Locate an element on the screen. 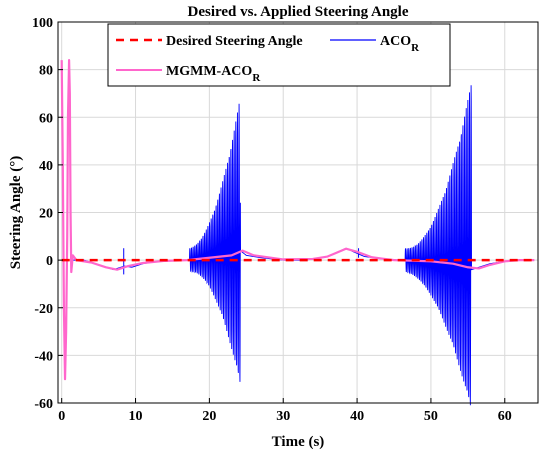 The width and height of the screenshot is (550, 454). x-axis-label: Time (s) is located at coordinates (298, 442).